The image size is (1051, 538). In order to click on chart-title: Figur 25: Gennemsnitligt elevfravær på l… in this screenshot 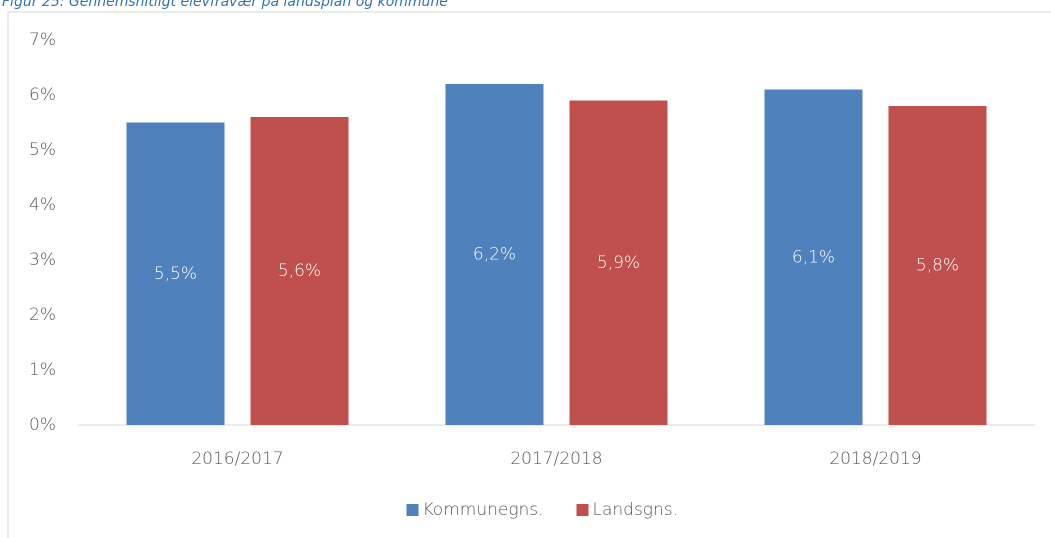, I will do `click(225, 5)`.